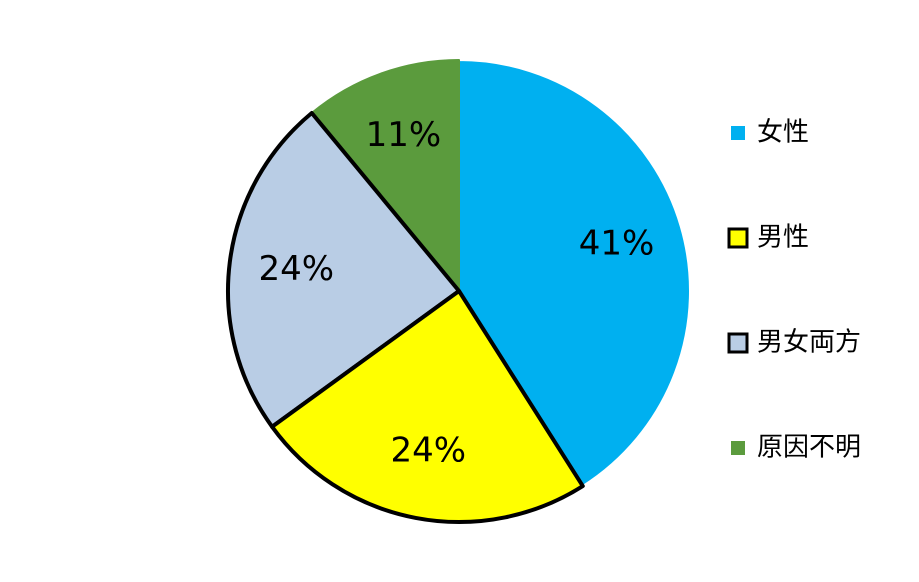  I want to click on legend-label: 男性, so click(783, 238).